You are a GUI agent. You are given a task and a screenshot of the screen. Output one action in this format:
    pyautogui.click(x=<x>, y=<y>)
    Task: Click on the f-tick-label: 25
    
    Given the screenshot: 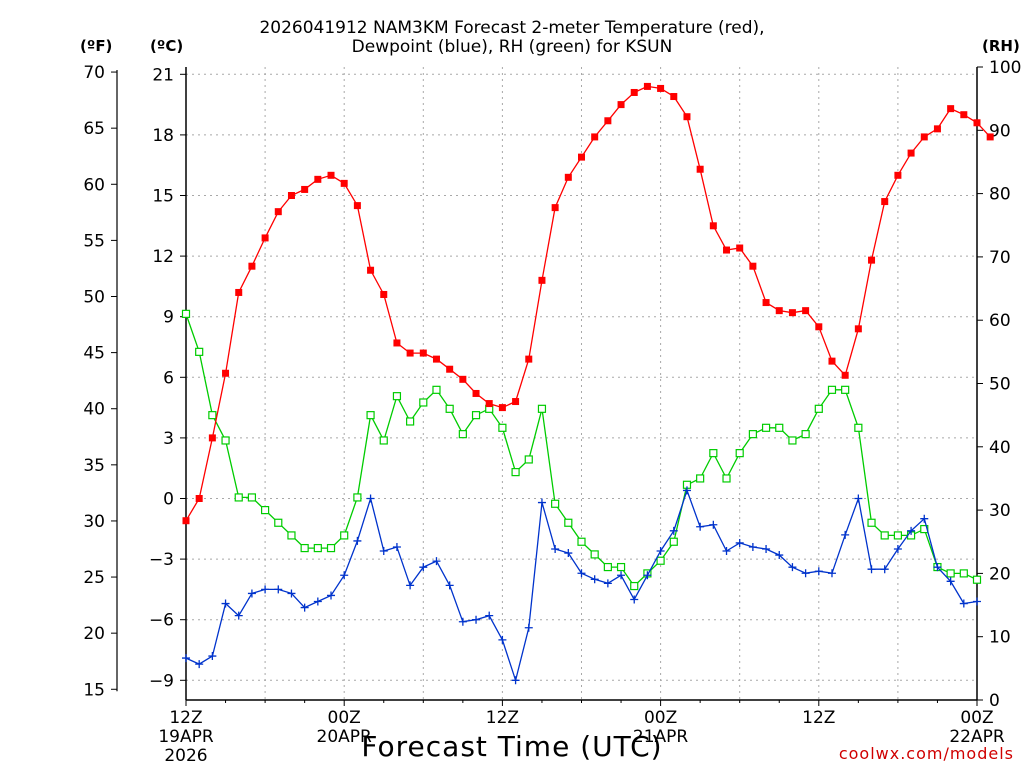 What is the action you would take?
    pyautogui.click(x=94, y=578)
    